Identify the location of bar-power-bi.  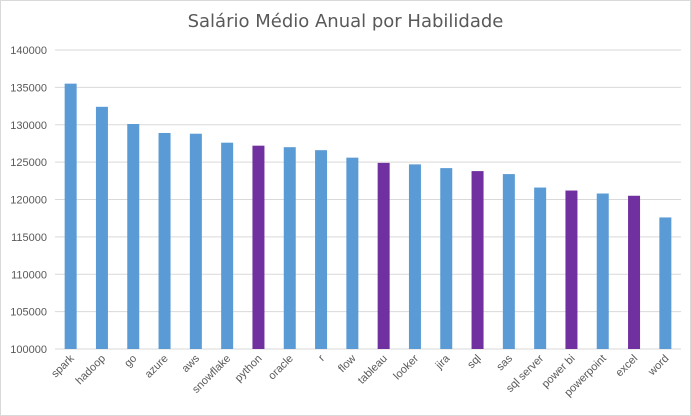
(571, 269).